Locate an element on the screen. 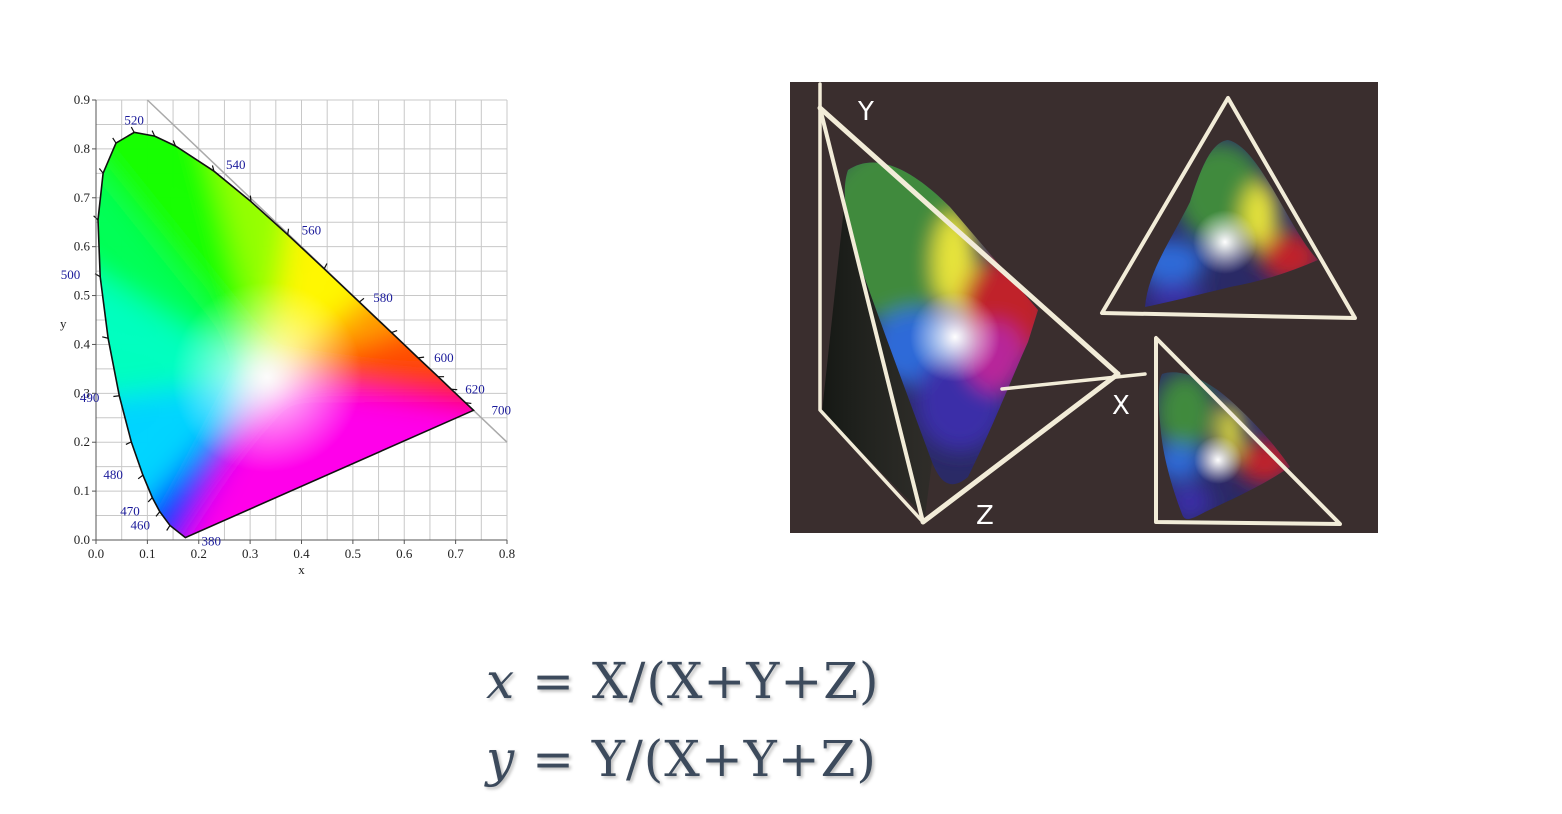  wavelength-label: 600 is located at coordinates (444, 357).